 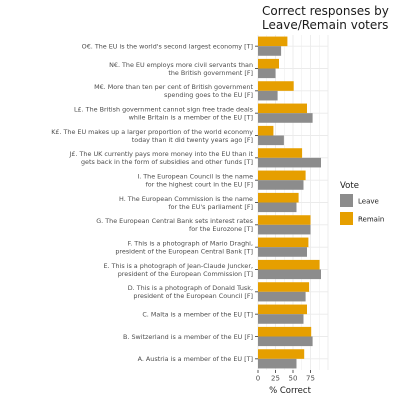 I want to click on legend-label-remain: Remain, so click(x=371, y=220).